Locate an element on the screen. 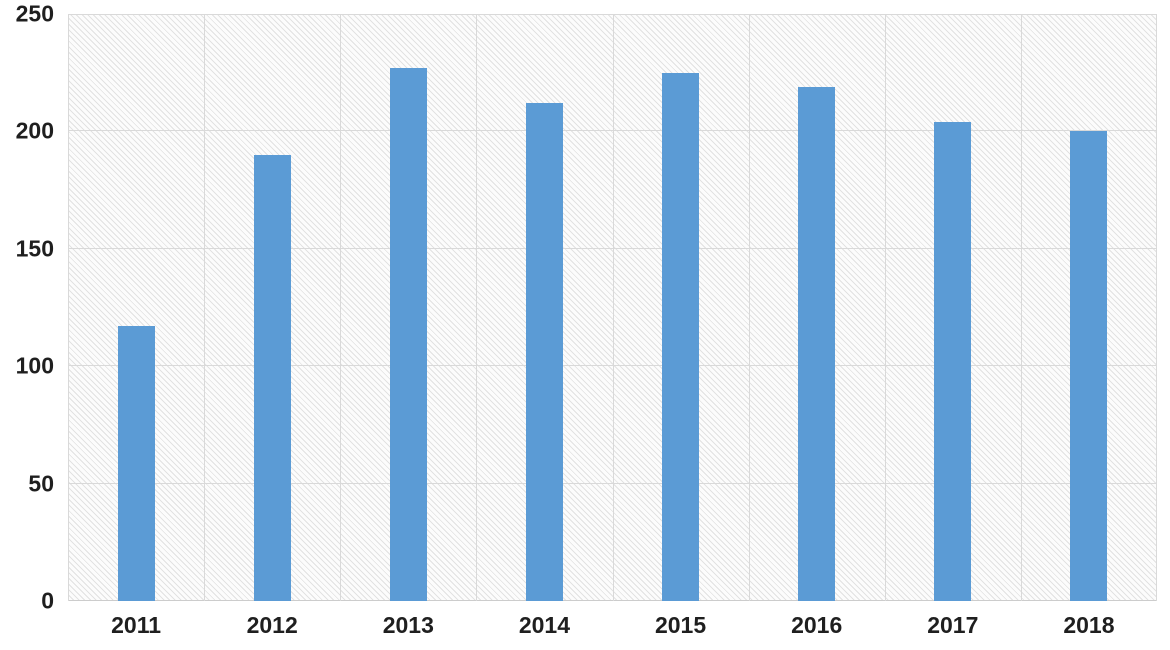 The width and height of the screenshot is (1170, 650). bar-2016 is located at coordinates (816, 344).